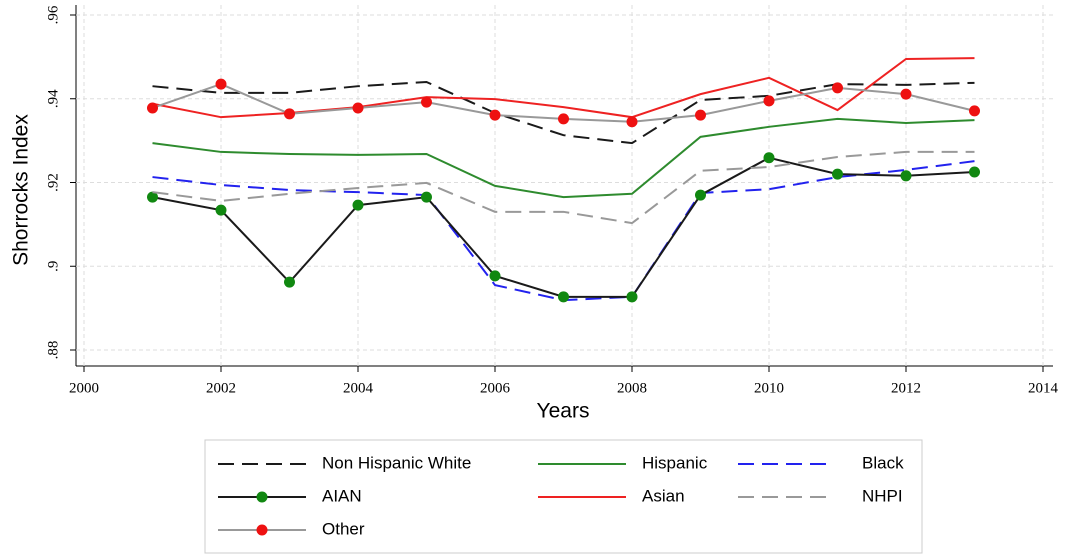 The image size is (1067, 554). What do you see at coordinates (358, 388) in the screenshot?
I see `x-tick-label: 2004` at bounding box center [358, 388].